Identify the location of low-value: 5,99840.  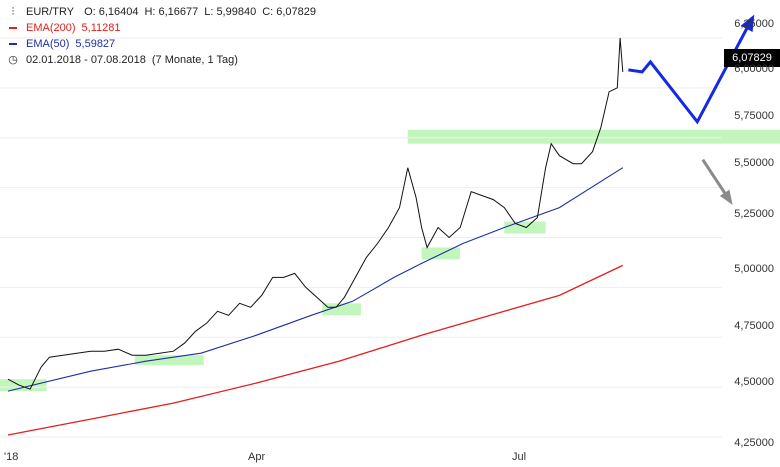
(236, 12).